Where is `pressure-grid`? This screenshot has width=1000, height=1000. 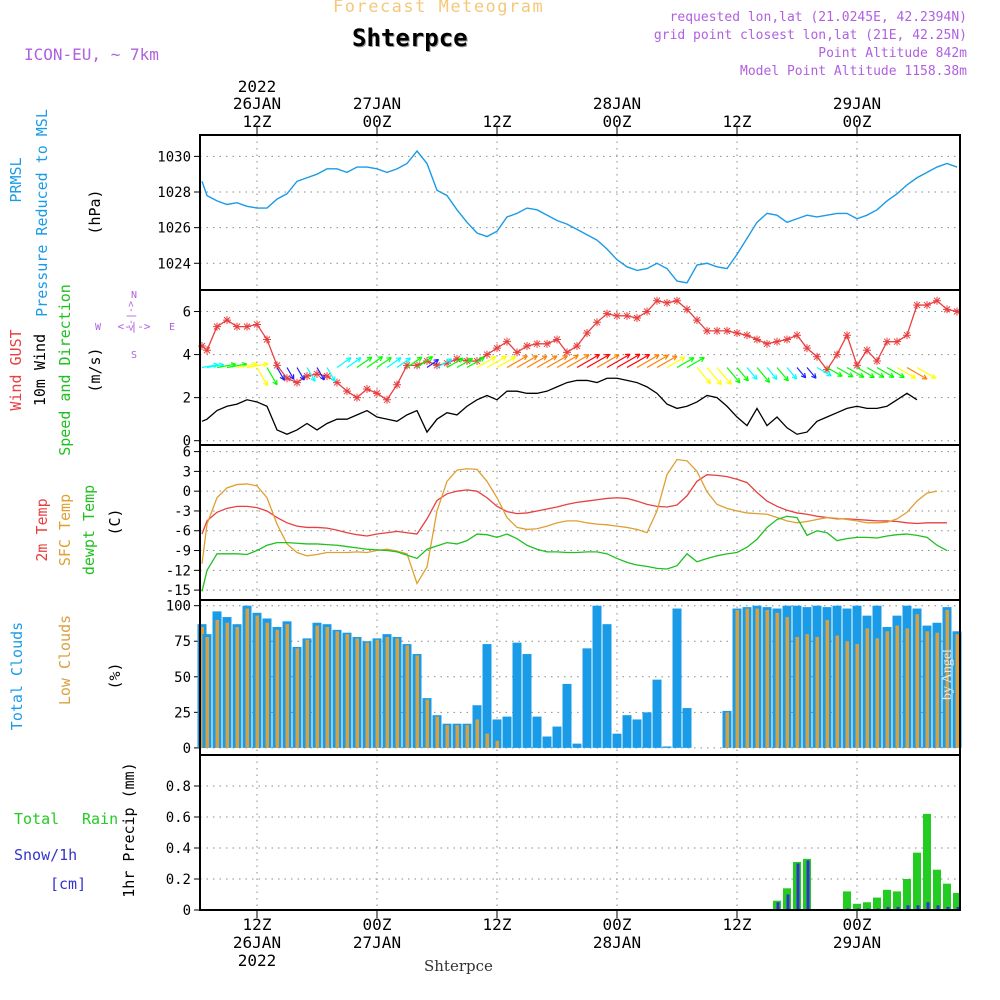 pressure-grid is located at coordinates (577, 212).